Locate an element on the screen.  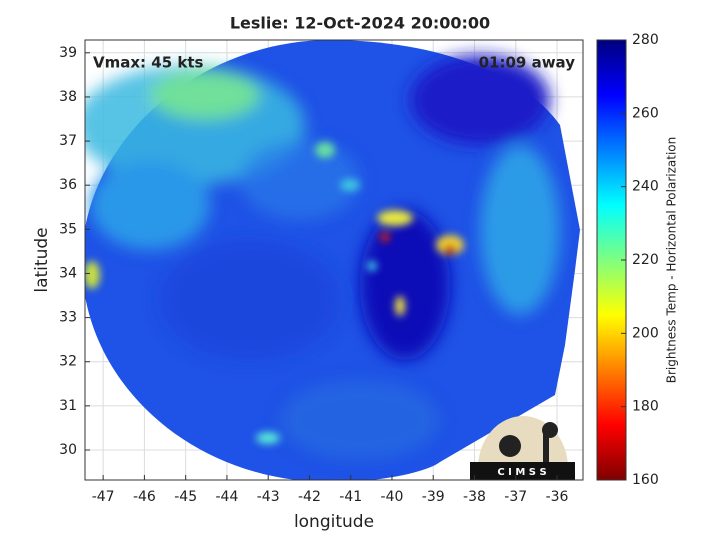
y-tick-label: 33 is located at coordinates (68, 318).